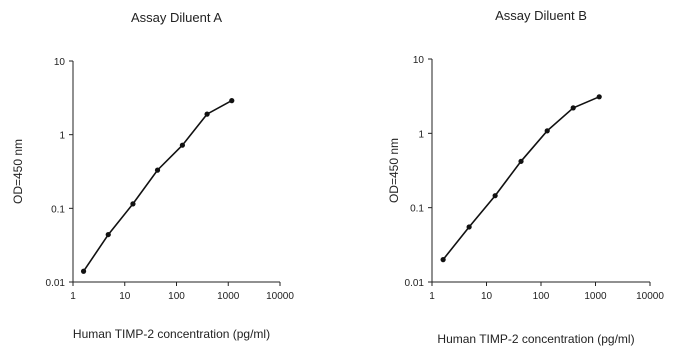  What do you see at coordinates (541, 15) in the screenshot?
I see `chart-title: Assay Diluent B` at bounding box center [541, 15].